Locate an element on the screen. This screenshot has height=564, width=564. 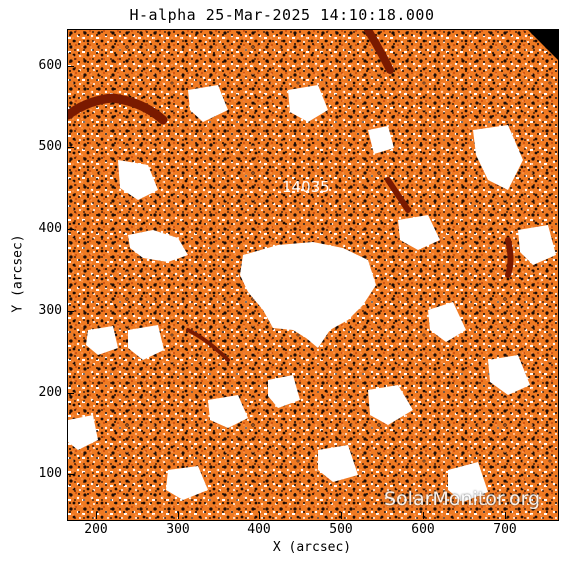
x-tick-label: 600 is located at coordinates (423, 529).